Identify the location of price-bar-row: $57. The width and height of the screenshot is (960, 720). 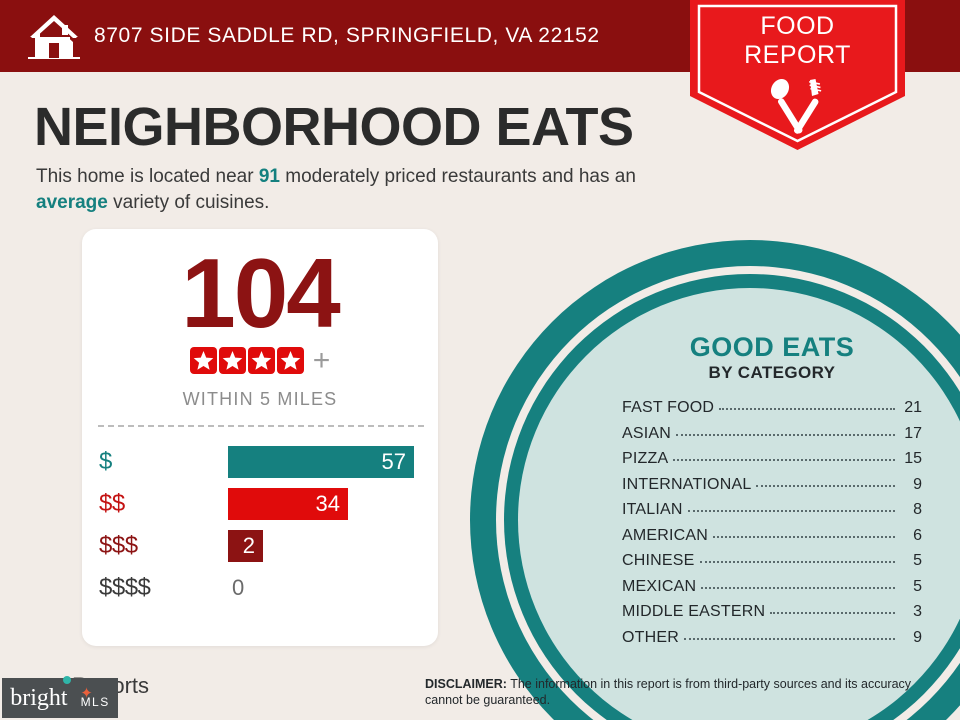
(260, 462).